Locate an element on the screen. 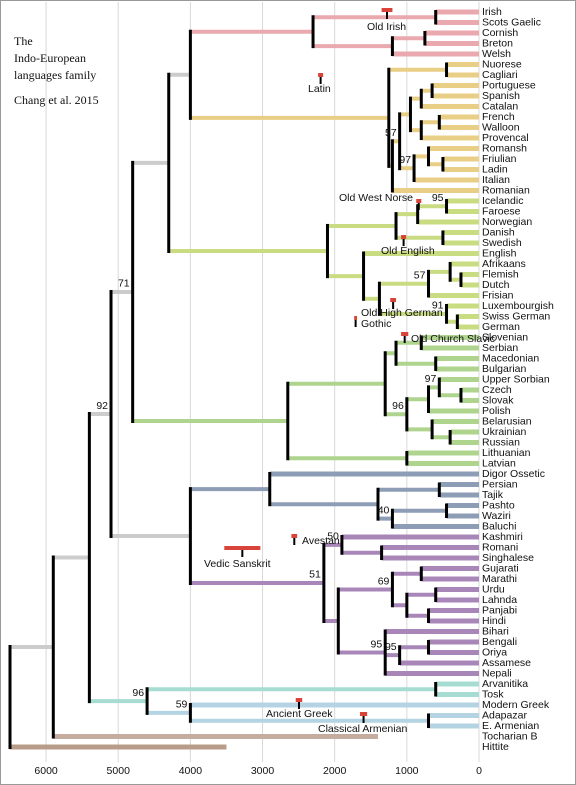  x-tick-label: 5000 is located at coordinates (119, 771).